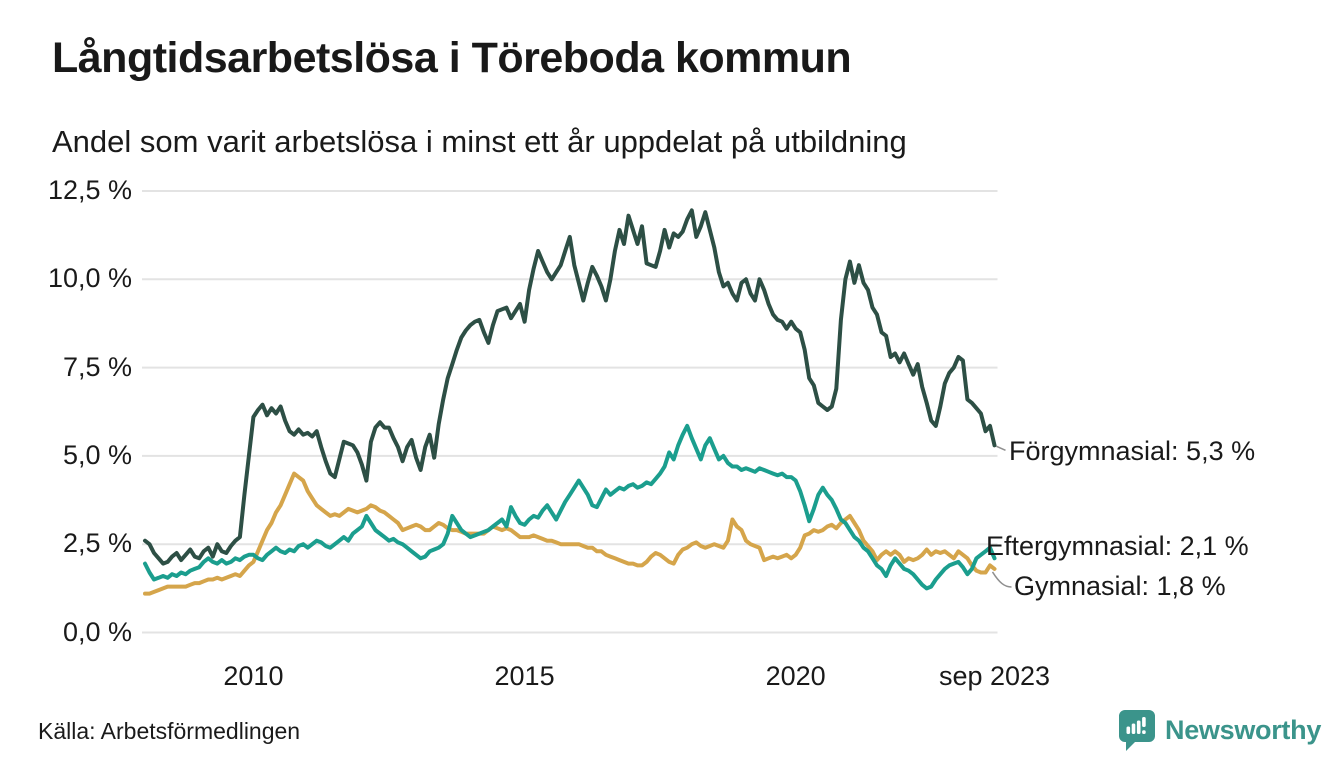 The image size is (1340, 780). I want to click on series-line-eftergymnasial, so click(570, 507).